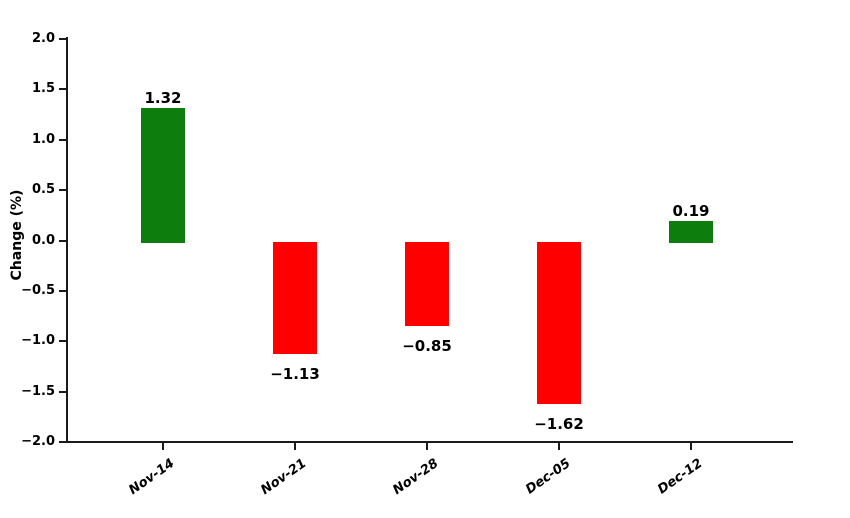 This screenshot has width=850, height=518. What do you see at coordinates (559, 423) in the screenshot?
I see `bar-value-label-dec-05: −1.62` at bounding box center [559, 423].